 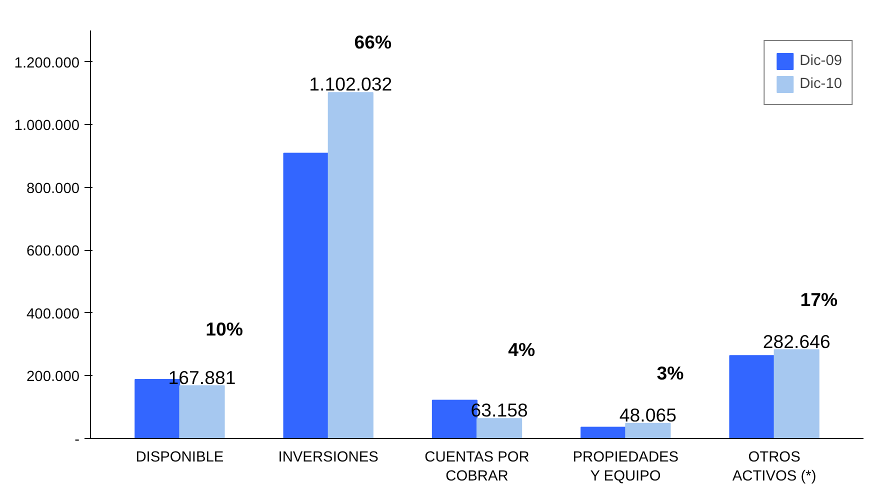 I want to click on y-tick-label: 1.200.000, so click(x=47, y=63).